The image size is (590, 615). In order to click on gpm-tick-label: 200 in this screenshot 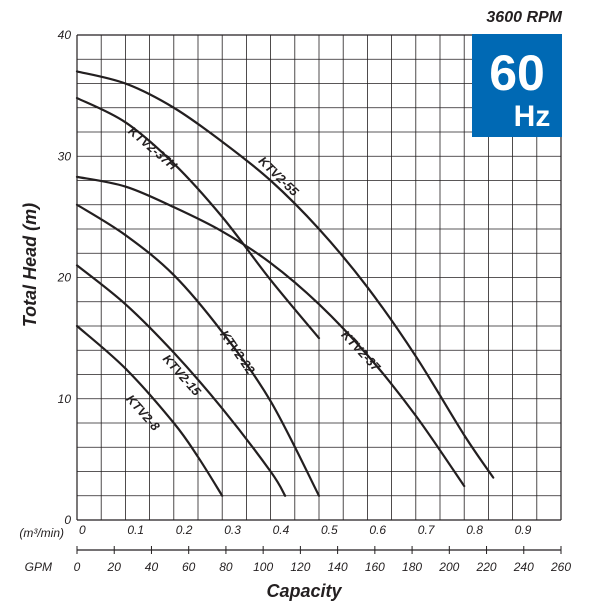, I will do `click(448, 567)`.